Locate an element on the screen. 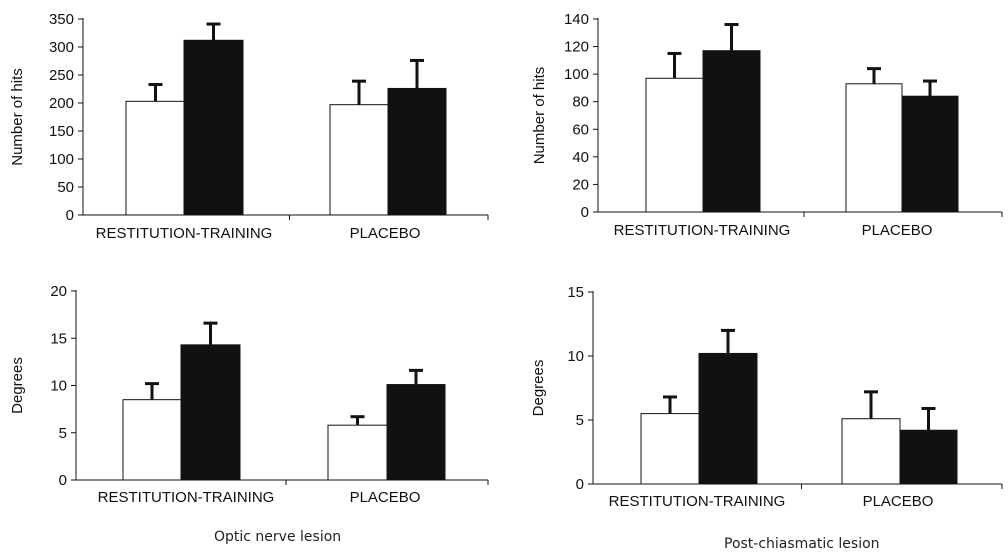 The height and width of the screenshot is (558, 1008). caption-post-chiasmatic-lesion: Post-chiasmatic lesion is located at coordinates (802, 544).